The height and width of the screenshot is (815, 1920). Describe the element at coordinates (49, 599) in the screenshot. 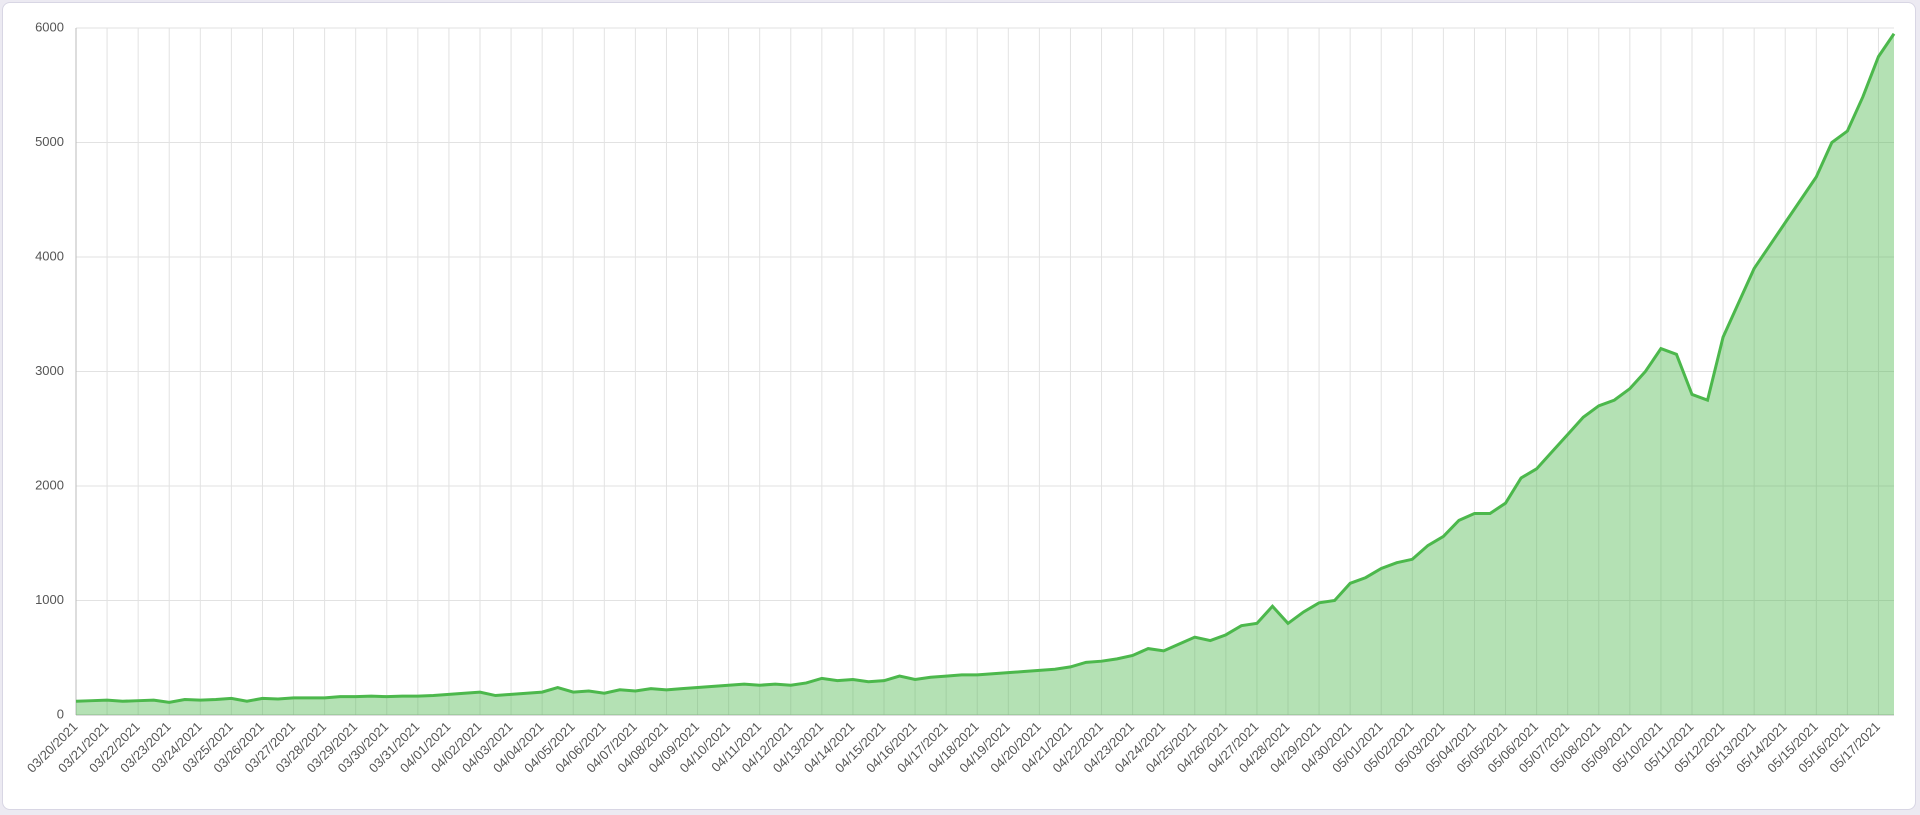

I see `y-tick-label: 1000` at that location.